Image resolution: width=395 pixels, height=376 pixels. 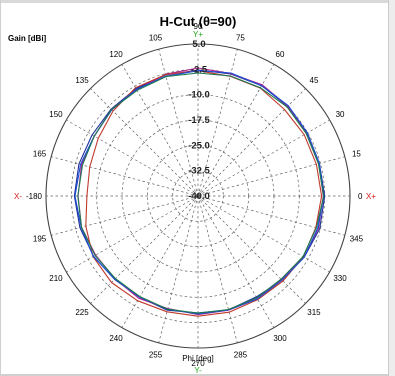 I want to click on radial-tick-label: -17.5, so click(x=199, y=120).